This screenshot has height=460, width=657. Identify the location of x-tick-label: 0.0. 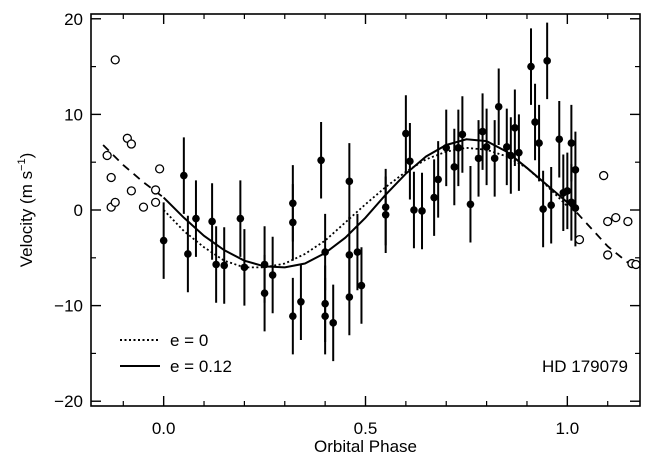
(164, 428).